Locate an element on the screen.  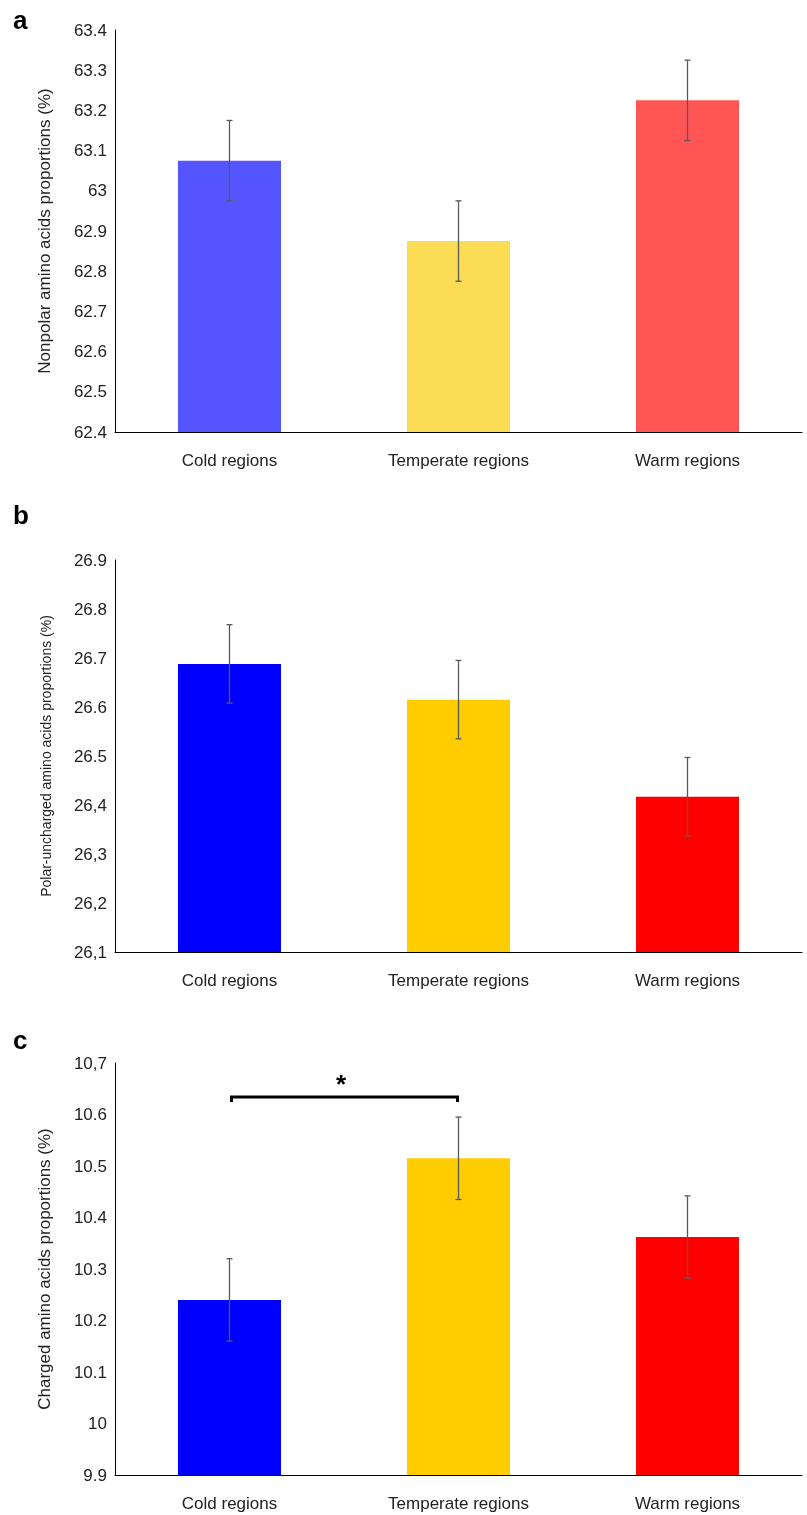
y-axis-title: Polar-uncharged amino acids proportions (%) is located at coordinates (46, 756).